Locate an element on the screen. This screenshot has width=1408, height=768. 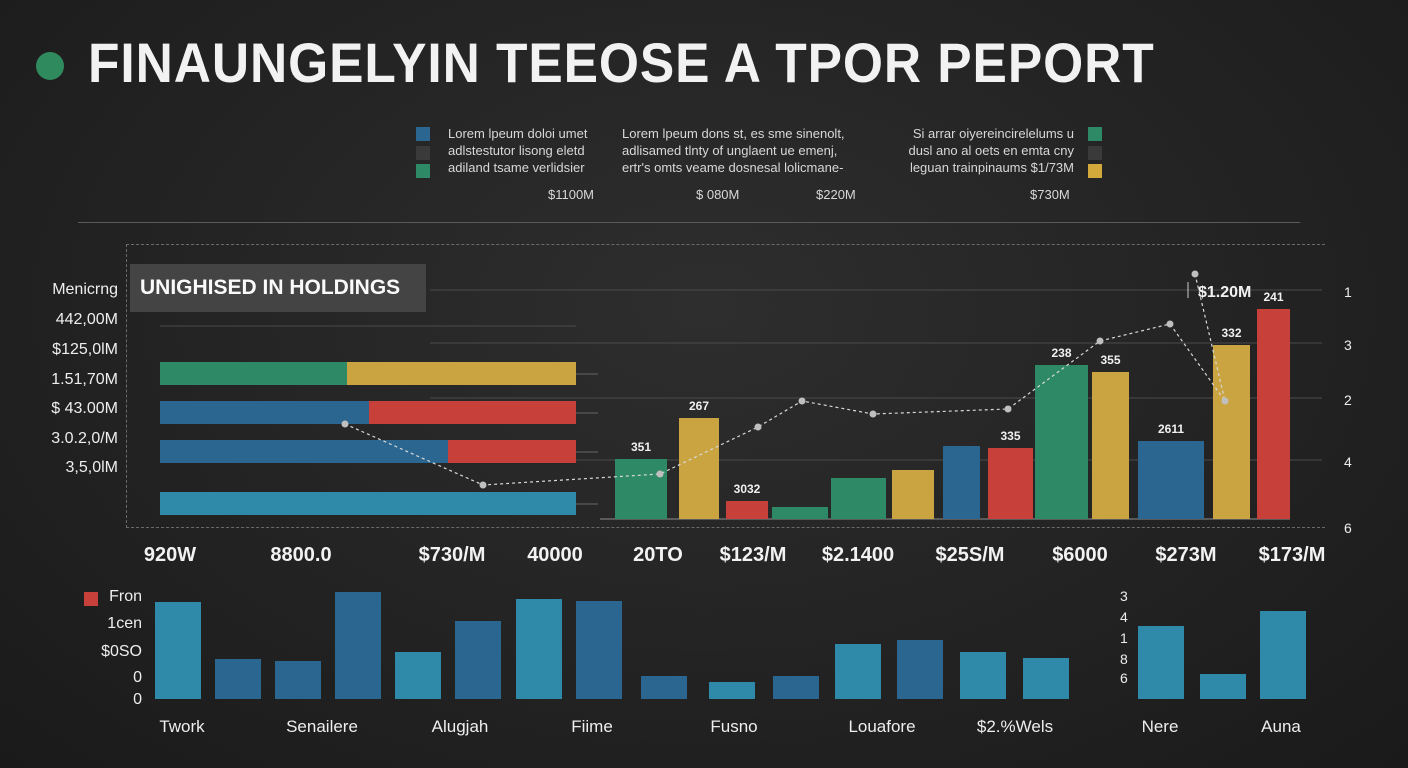
legend-line: adlstestutor lisong eletd is located at coordinates (516, 150).